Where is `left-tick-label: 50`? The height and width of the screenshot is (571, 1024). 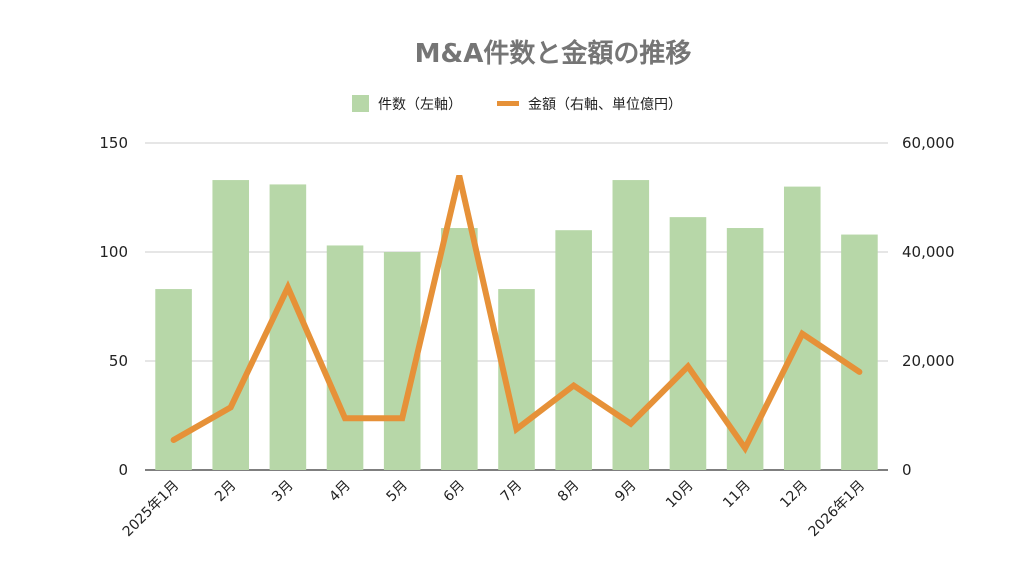
left-tick-label: 50 is located at coordinates (118, 361).